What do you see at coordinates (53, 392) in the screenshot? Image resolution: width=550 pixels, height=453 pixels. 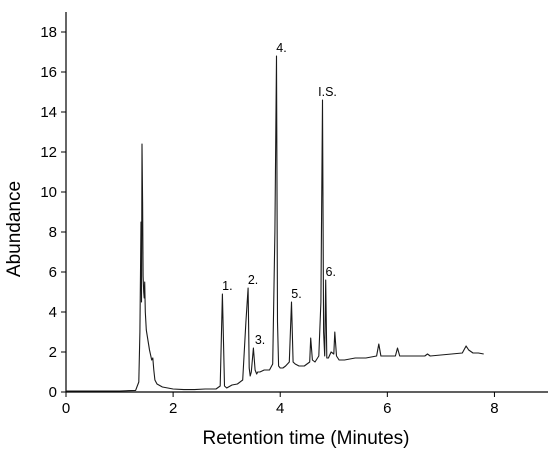 I see `y-tick-label: 0` at bounding box center [53, 392].